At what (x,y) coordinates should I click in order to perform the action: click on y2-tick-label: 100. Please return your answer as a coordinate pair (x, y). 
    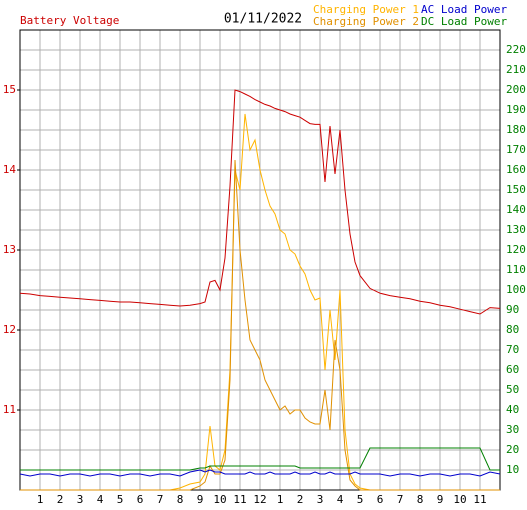
    Looking at the image, I should click on (516, 289).